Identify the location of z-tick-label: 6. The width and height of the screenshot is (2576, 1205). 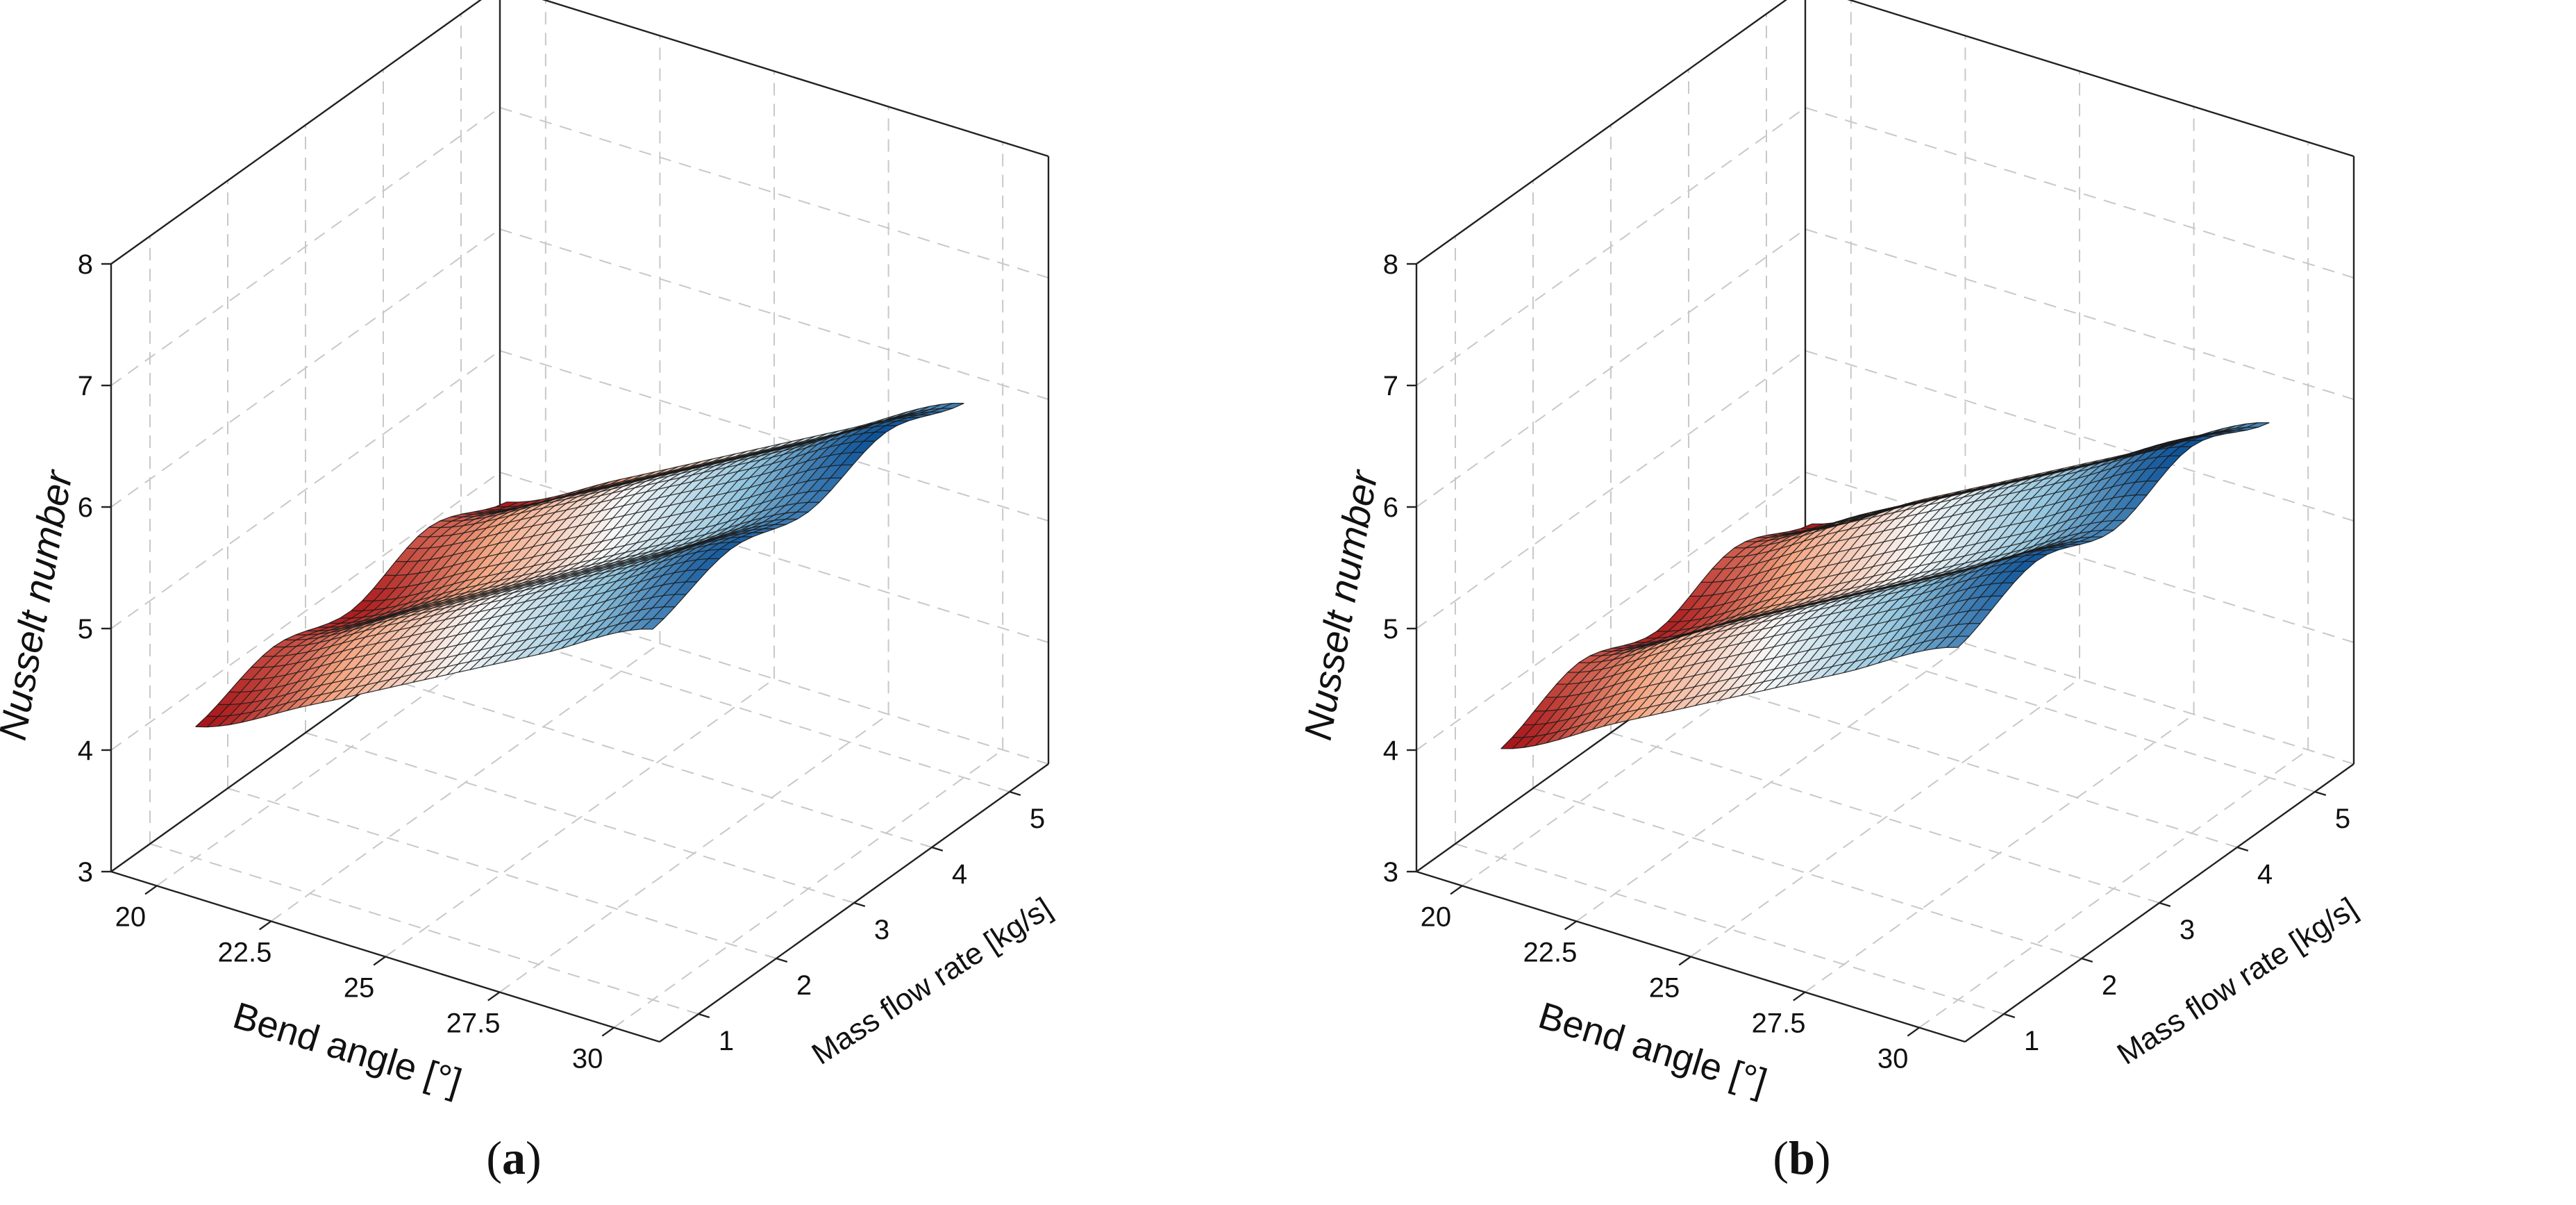
(85, 507).